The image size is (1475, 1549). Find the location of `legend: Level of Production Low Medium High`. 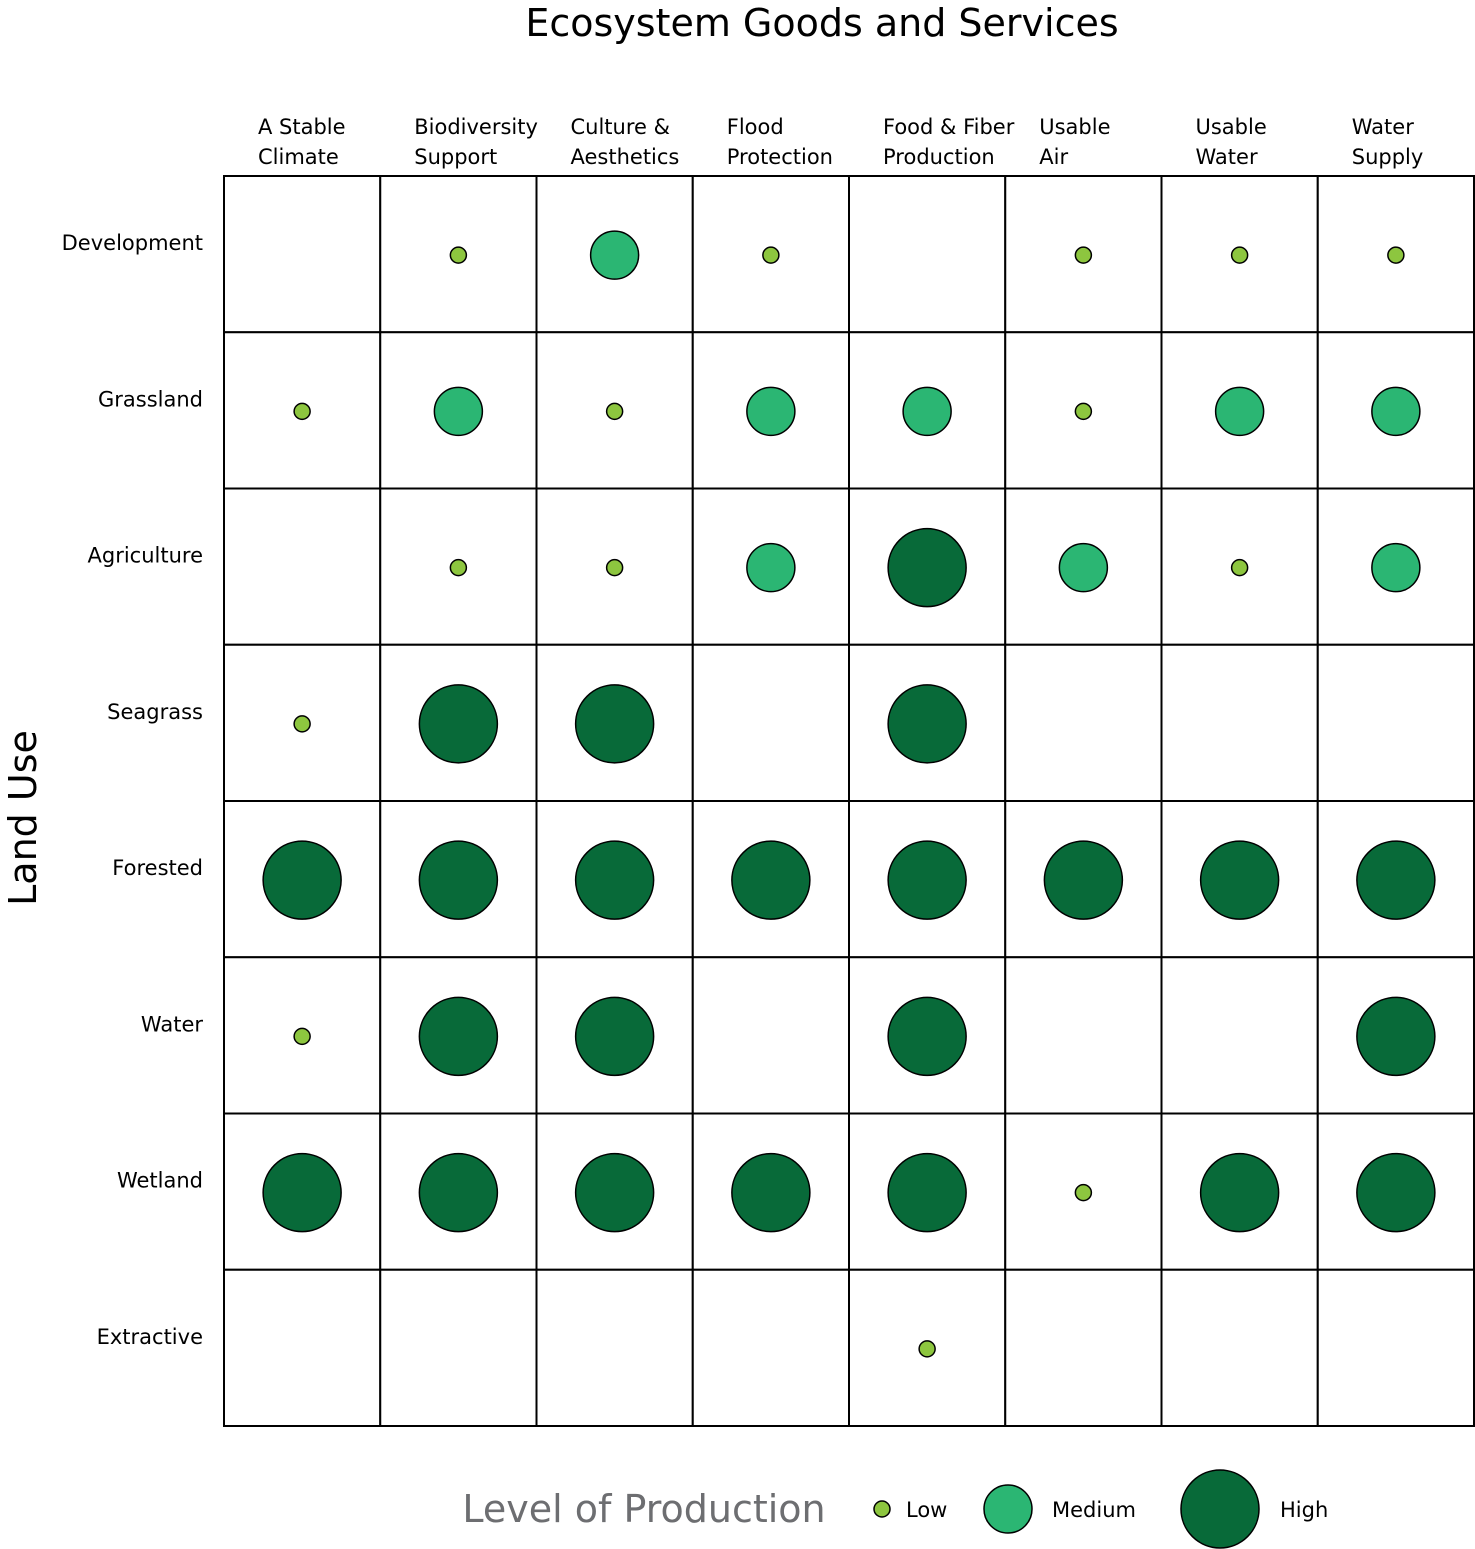

legend: Level of Production Low Medium High is located at coordinates (895, 1509).